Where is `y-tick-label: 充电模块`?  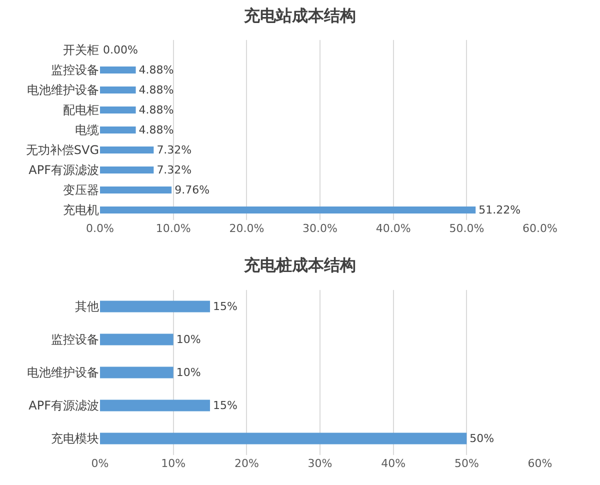 y-tick-label: 充电模块 is located at coordinates (75, 439).